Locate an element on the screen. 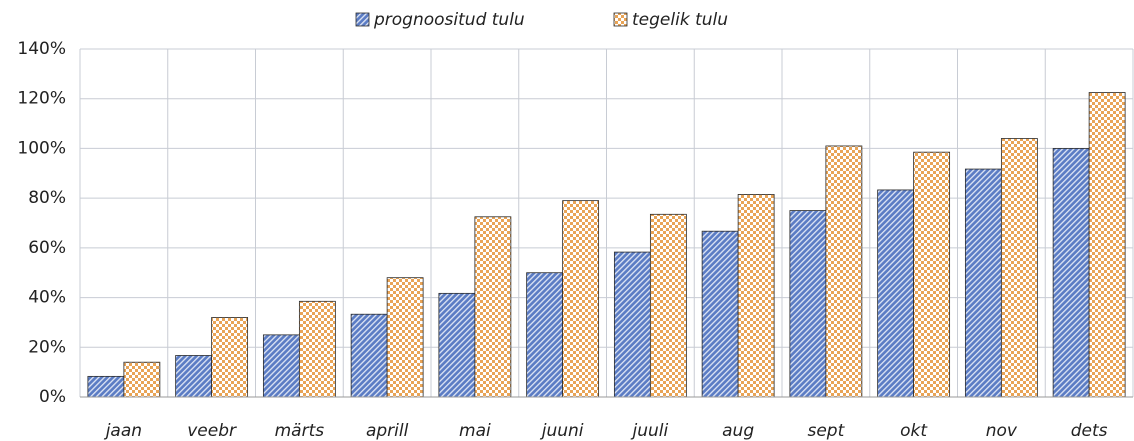 The height and width of the screenshot is (441, 1134). x-tick-label: okt is located at coordinates (914, 431).